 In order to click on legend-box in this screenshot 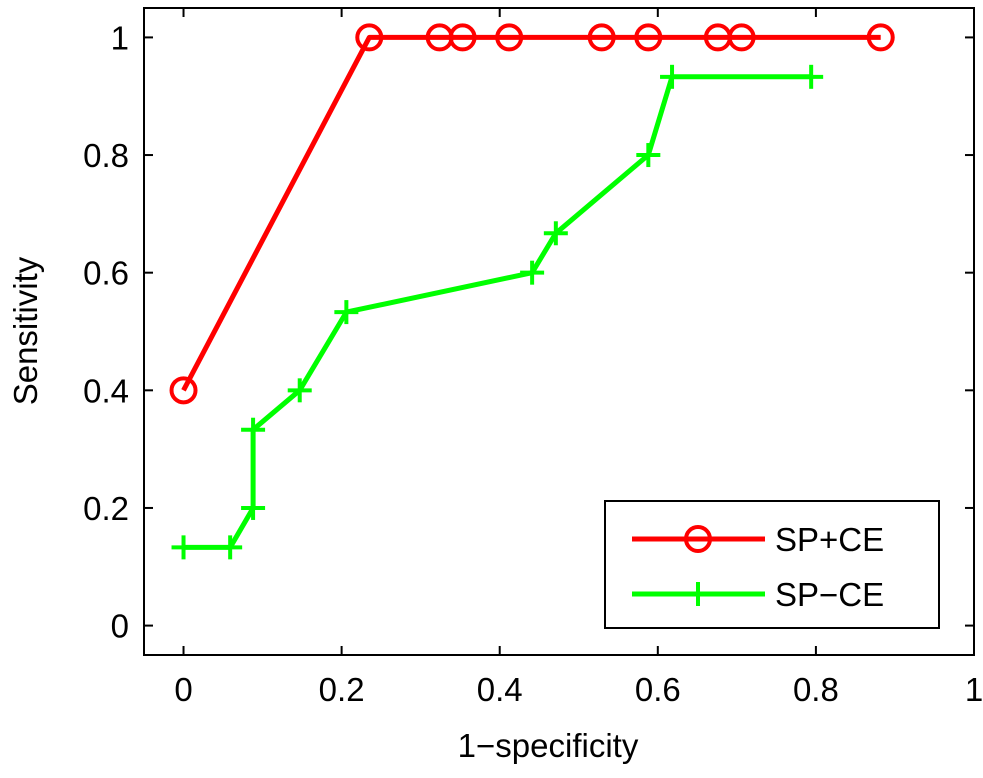, I will do `click(772, 564)`.